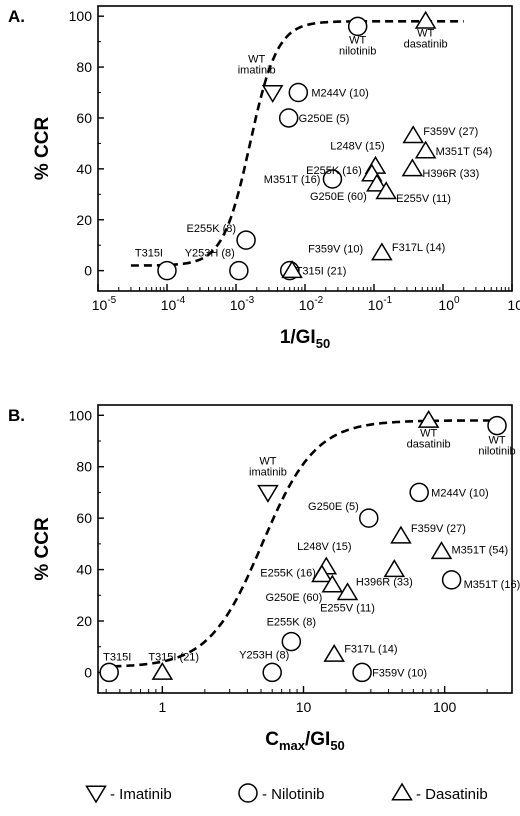  I want to click on legend-label: - Dasatinib, so click(452, 794).